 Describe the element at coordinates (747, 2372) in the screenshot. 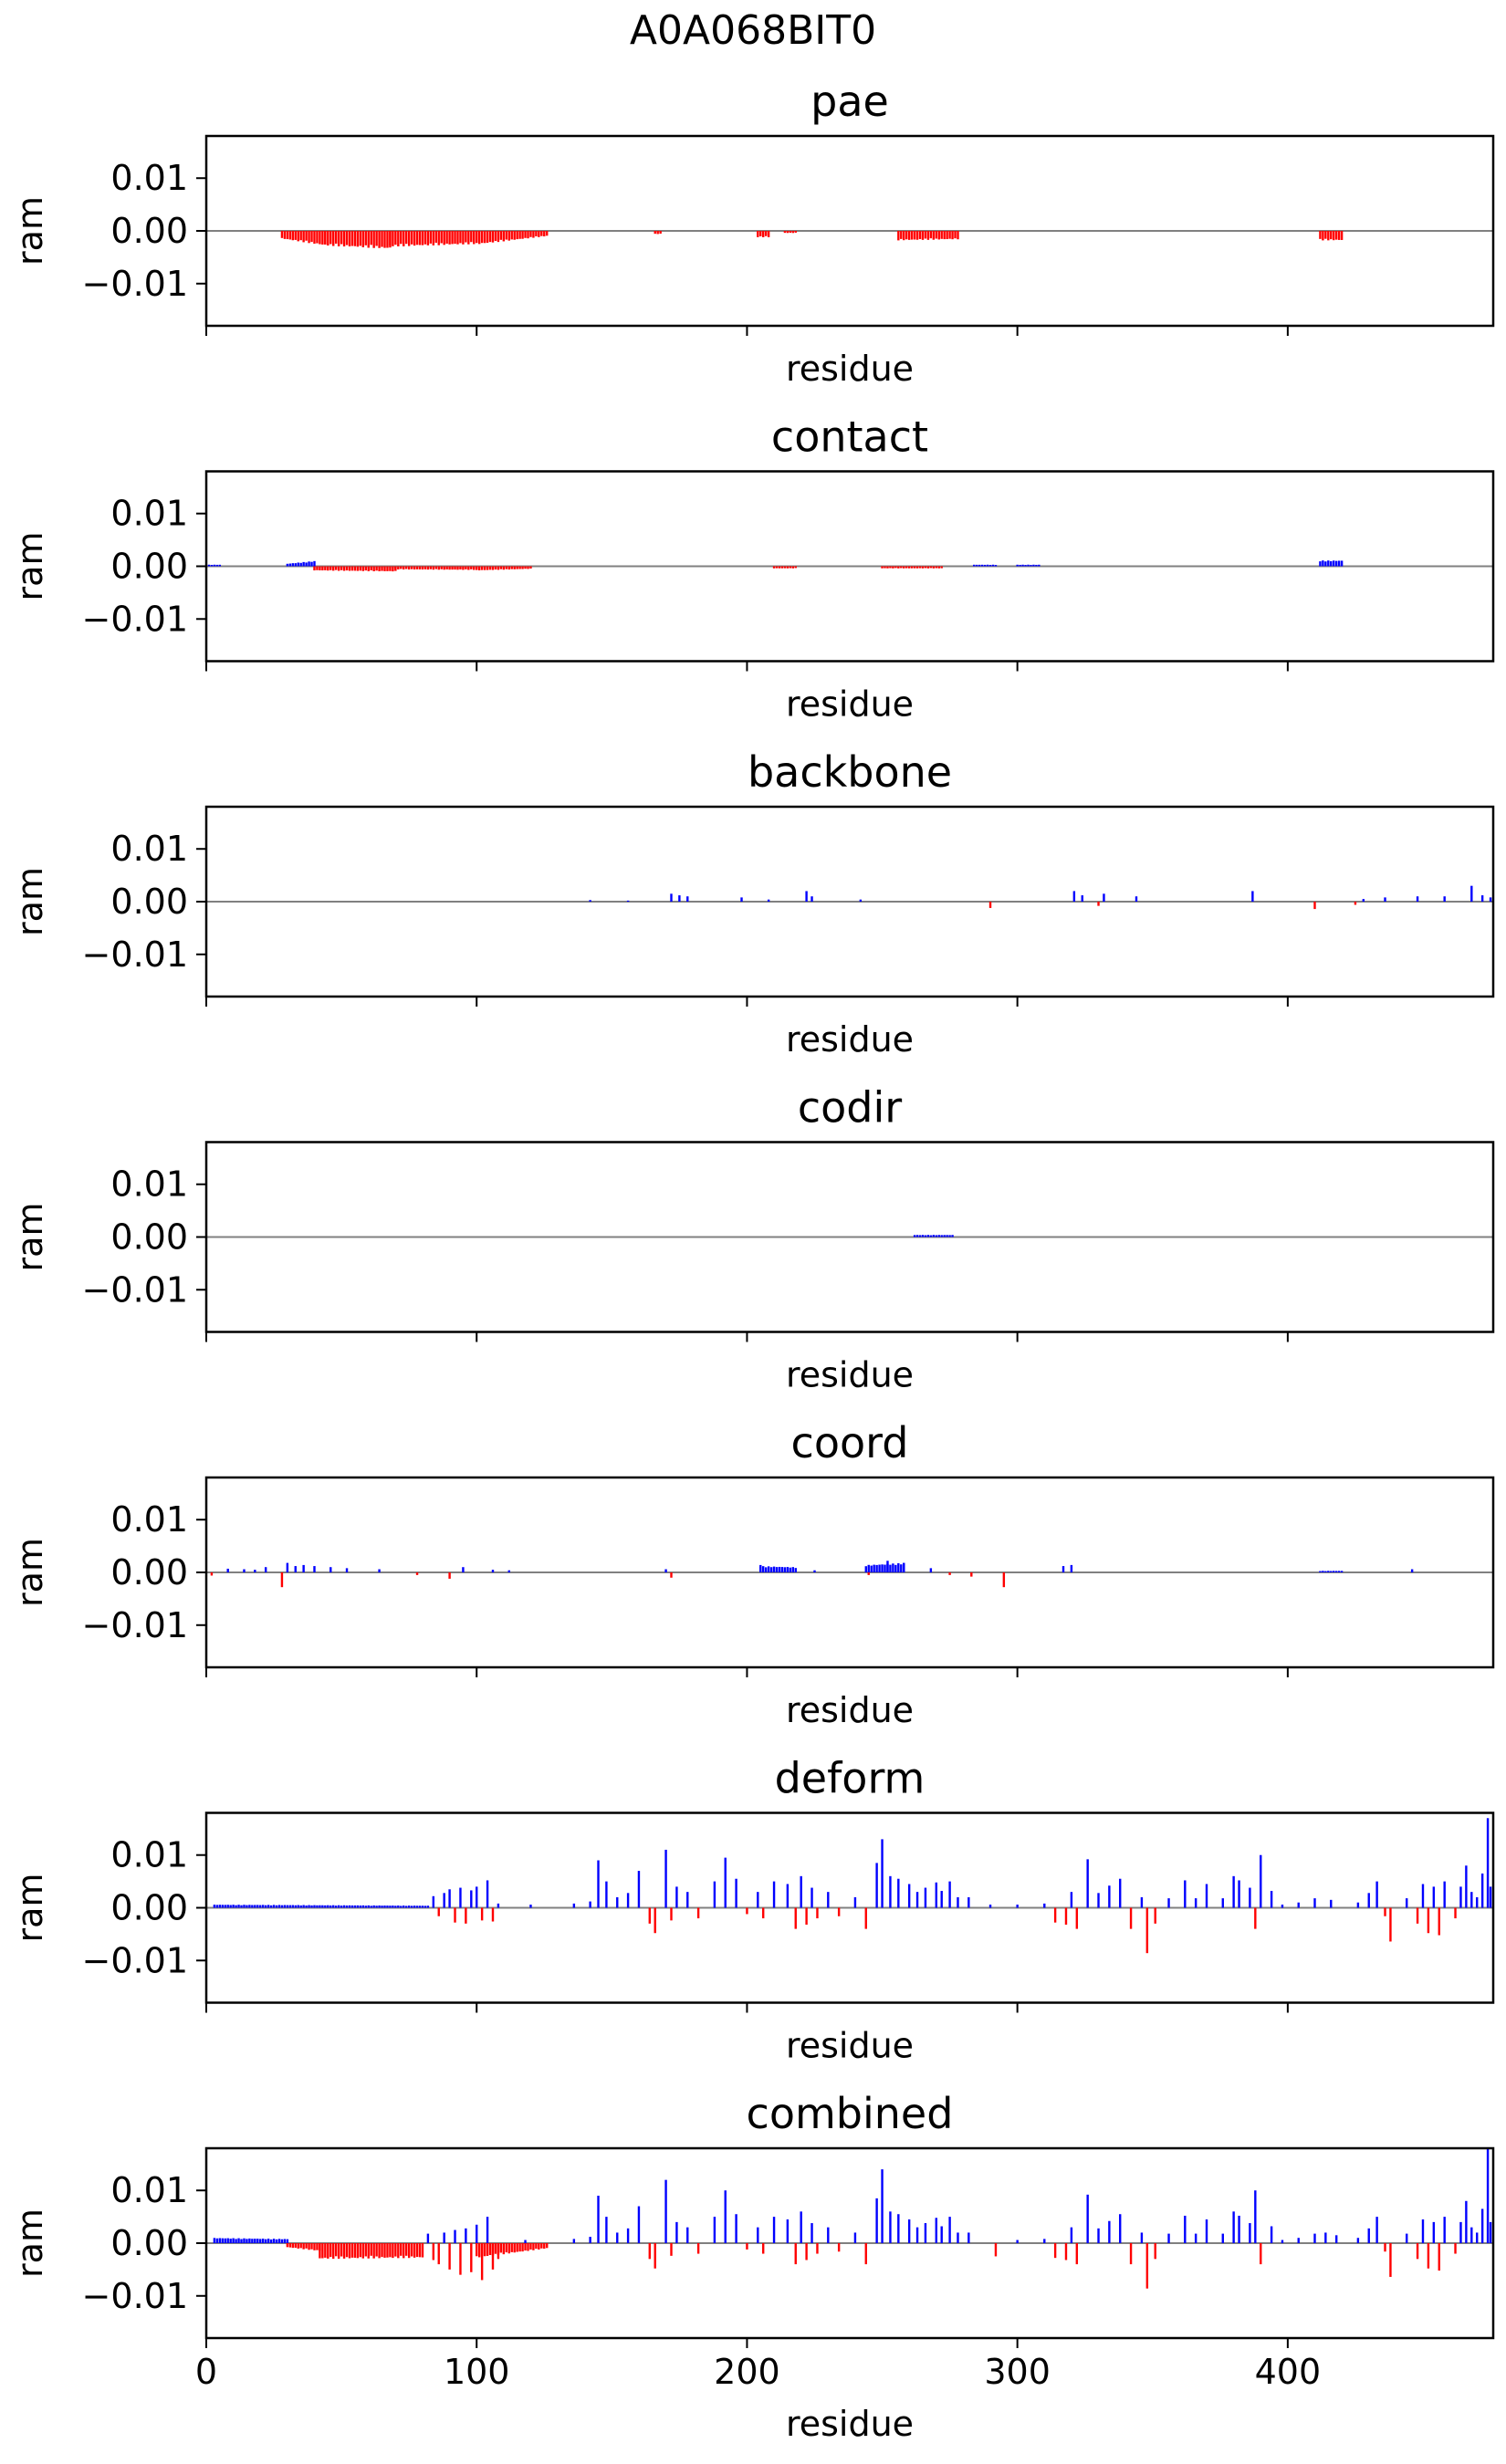

I see `xtick-label: 200` at that location.